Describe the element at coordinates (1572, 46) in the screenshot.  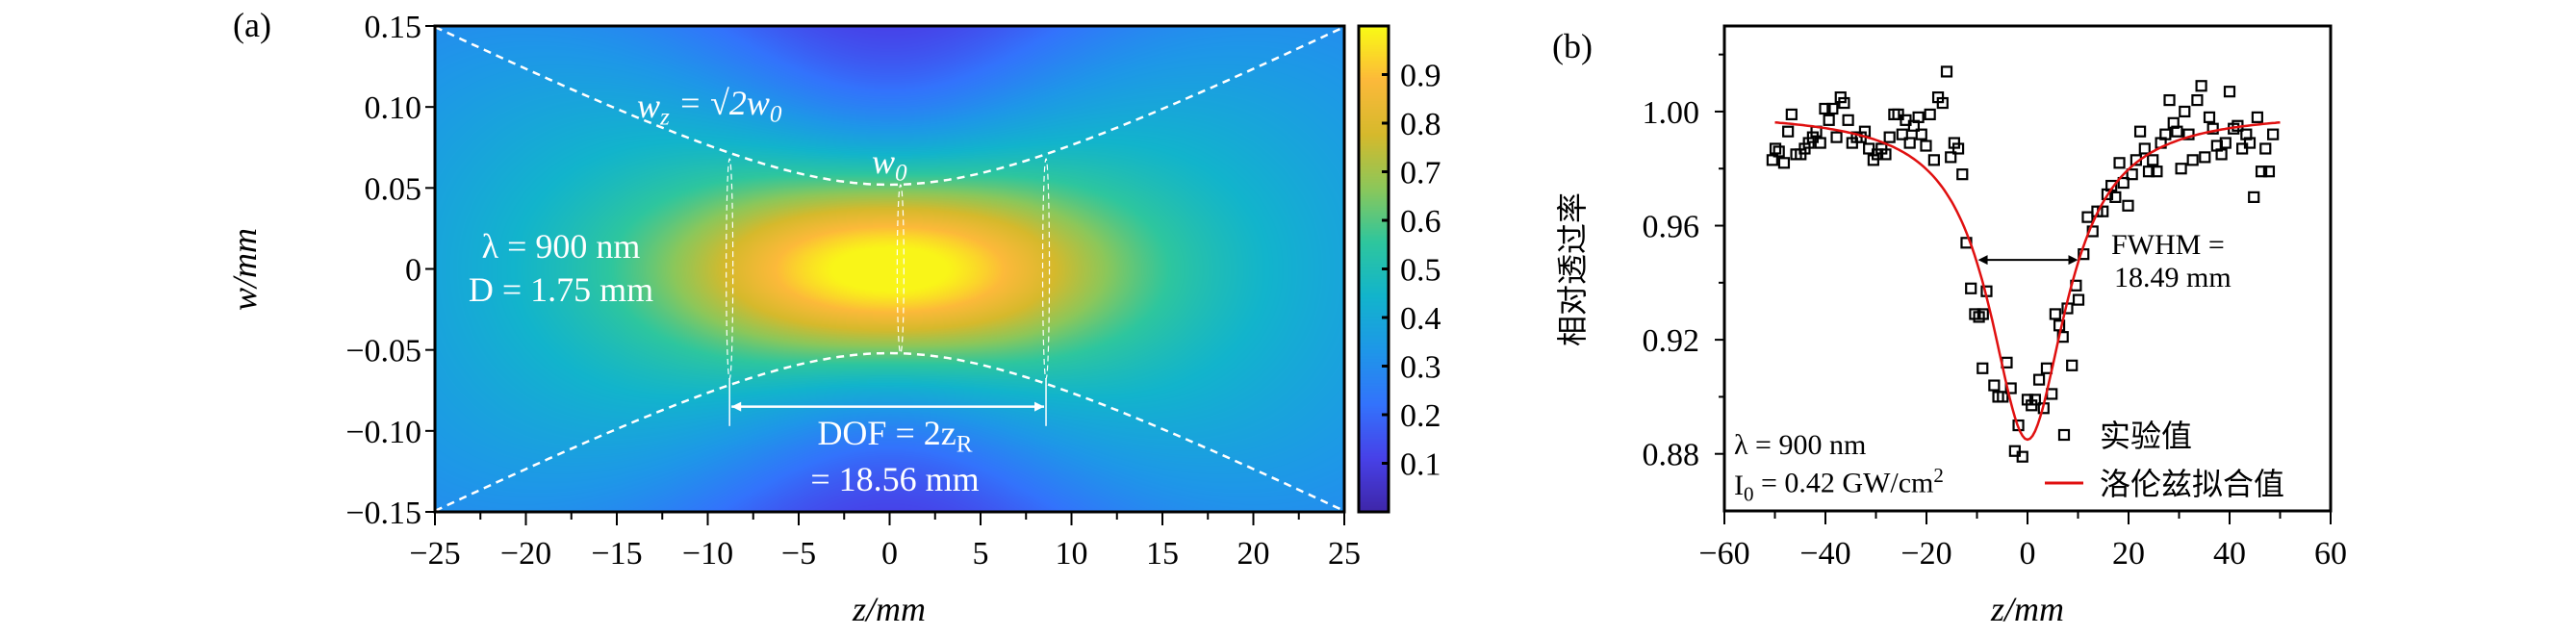
I see `panel-label-b: (b)` at that location.